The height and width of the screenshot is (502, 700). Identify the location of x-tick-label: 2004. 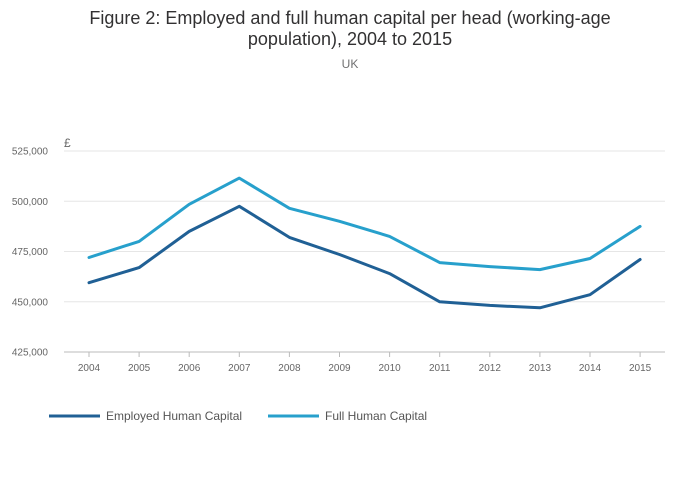
(89, 368).